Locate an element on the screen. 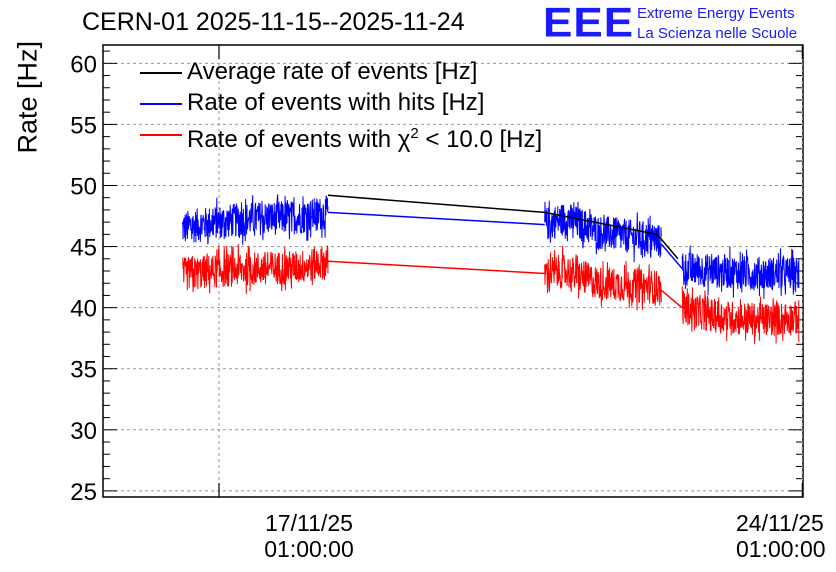 This screenshot has width=836, height=572. y-tick-label-6: 55 is located at coordinates (83, 125).